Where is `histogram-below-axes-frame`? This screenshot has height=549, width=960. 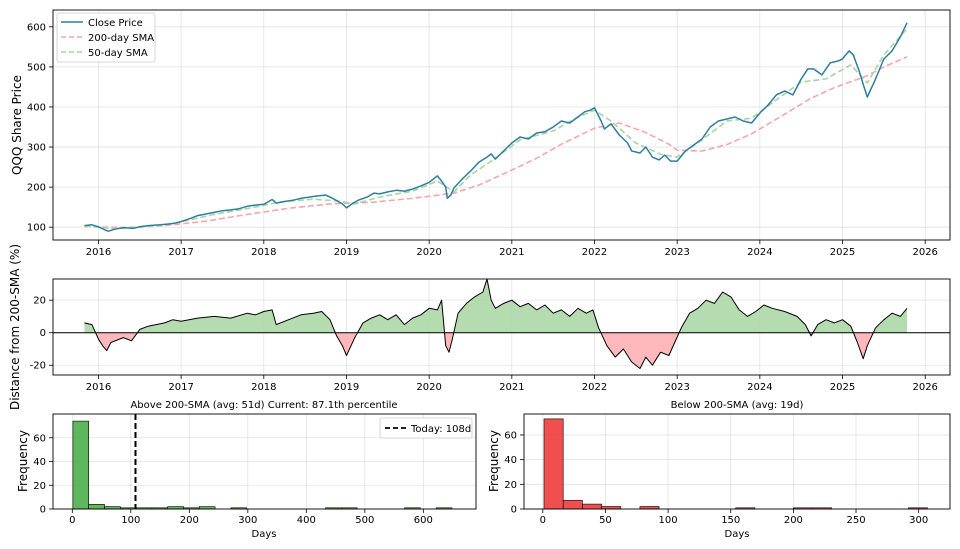 histogram-below-axes-frame is located at coordinates (737, 461).